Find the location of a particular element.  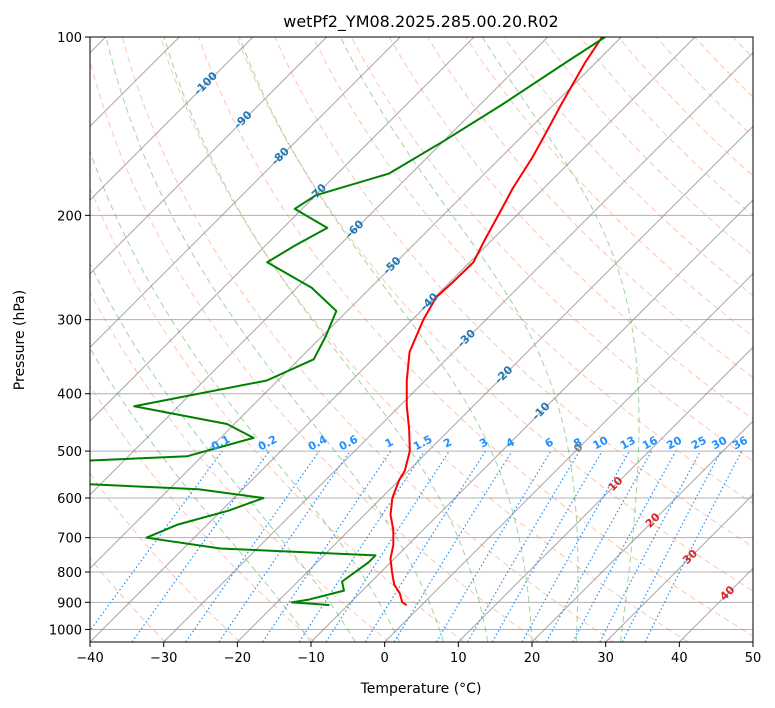

x-tick-label: −10 is located at coordinates (310, 658).